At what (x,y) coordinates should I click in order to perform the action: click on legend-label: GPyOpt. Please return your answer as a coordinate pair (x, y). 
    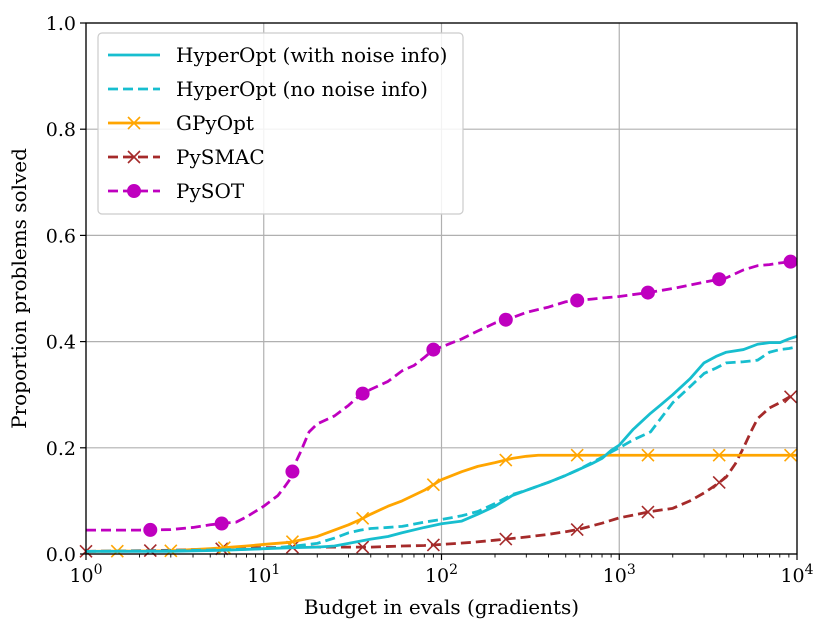
    Looking at the image, I should click on (215, 123).